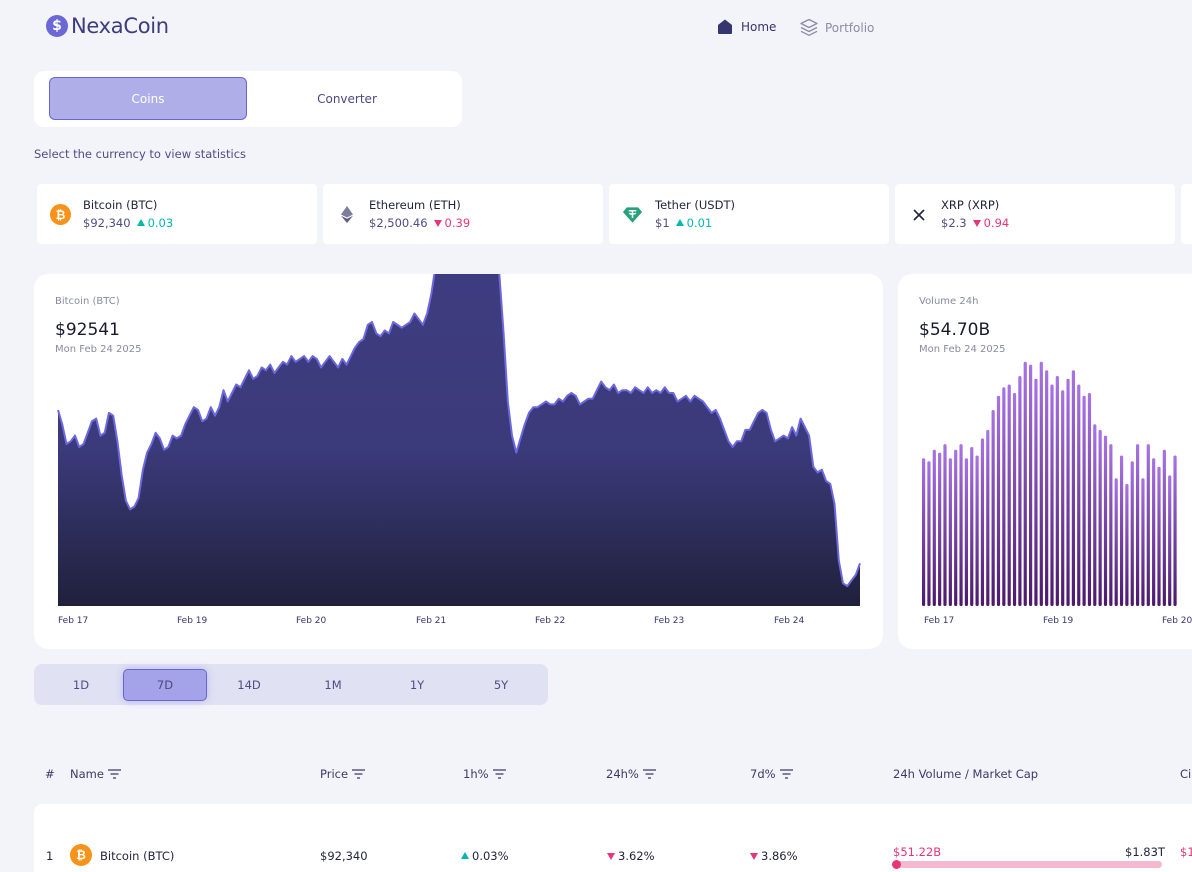 The height and width of the screenshot is (872, 1192). I want to click on coin-card-xrp: XRP (XRP) $2.3 0.94, so click(1035, 214).